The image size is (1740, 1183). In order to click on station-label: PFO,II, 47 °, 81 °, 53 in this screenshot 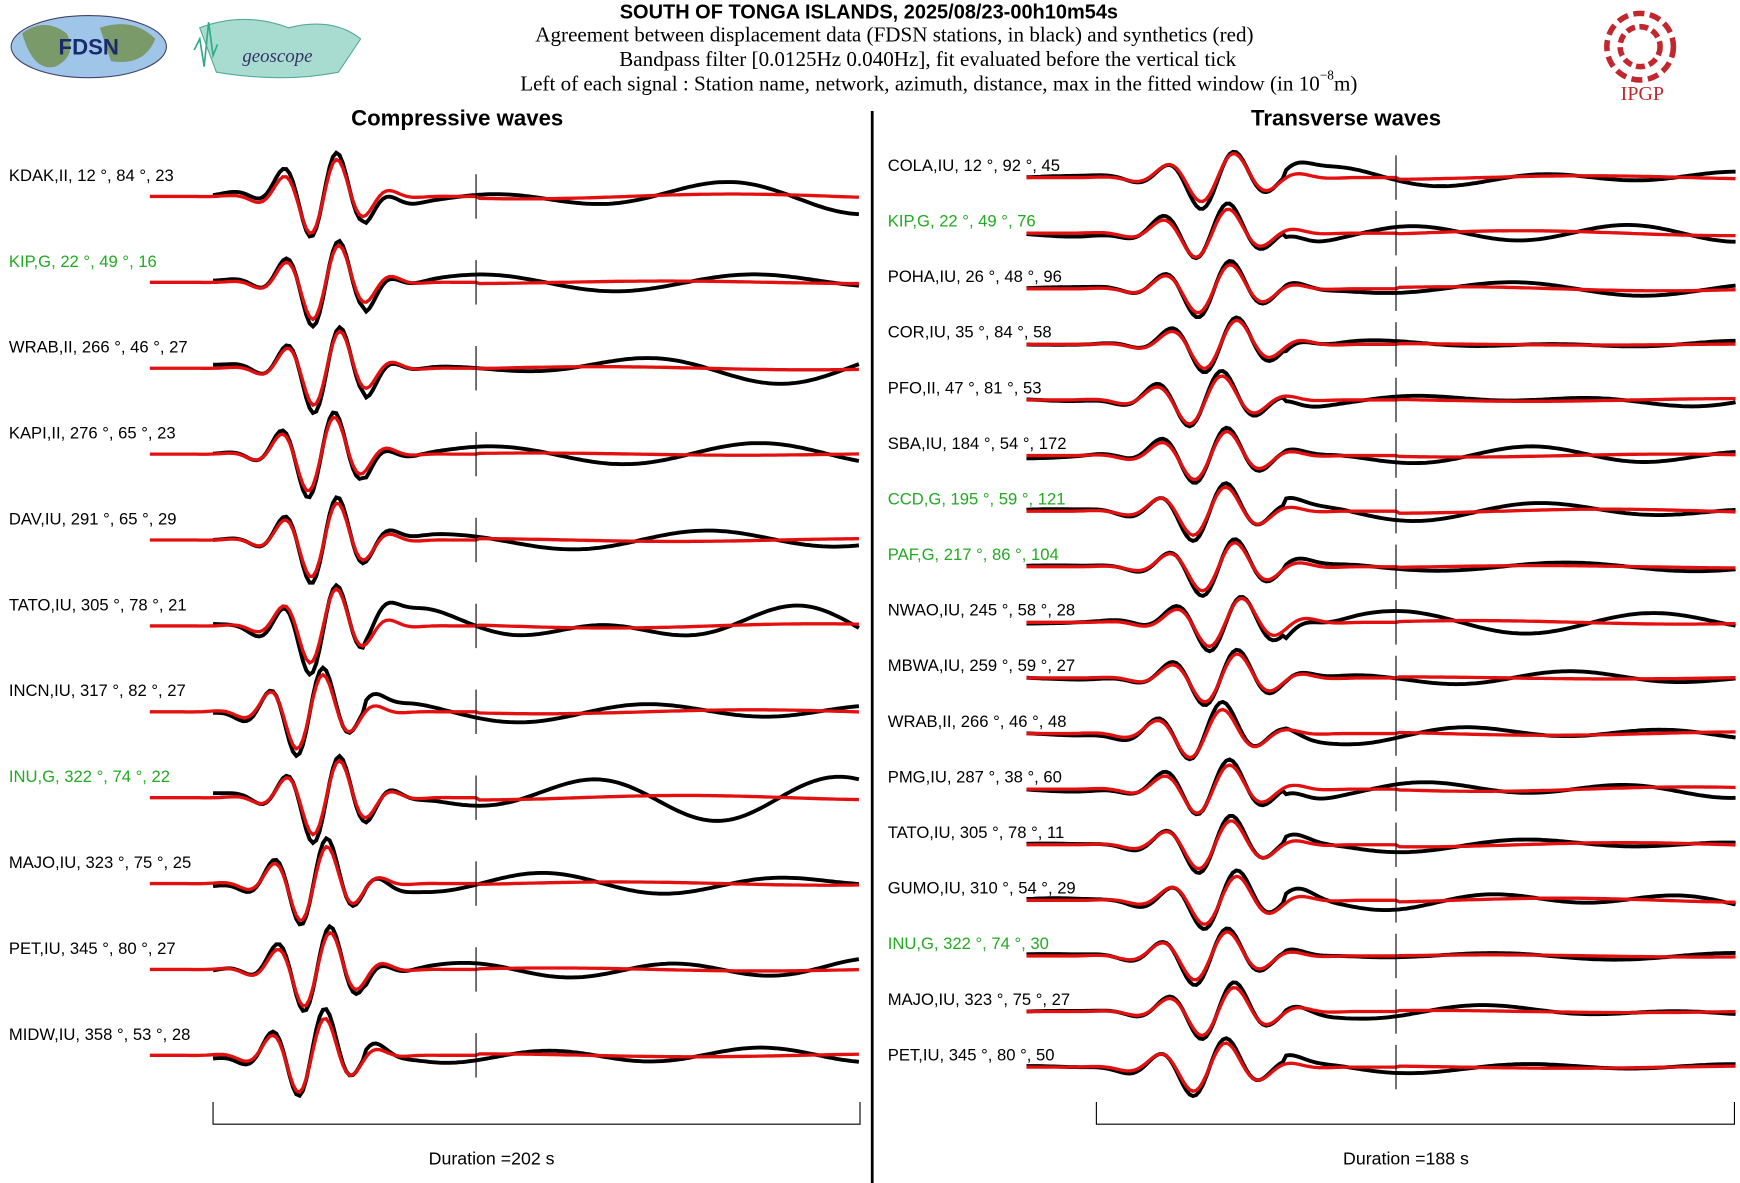, I will do `click(965, 387)`.